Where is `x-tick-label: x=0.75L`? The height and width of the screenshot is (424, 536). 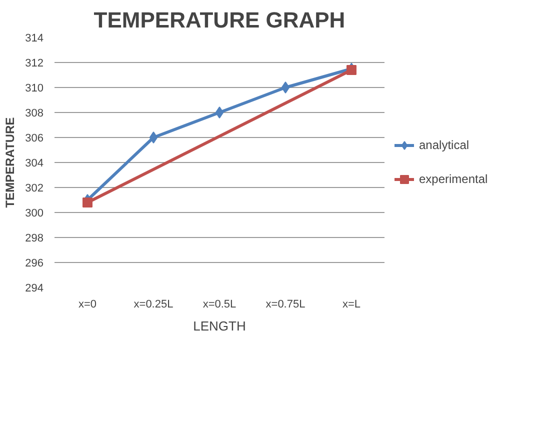 x-tick-label: x=0.75L is located at coordinates (286, 304).